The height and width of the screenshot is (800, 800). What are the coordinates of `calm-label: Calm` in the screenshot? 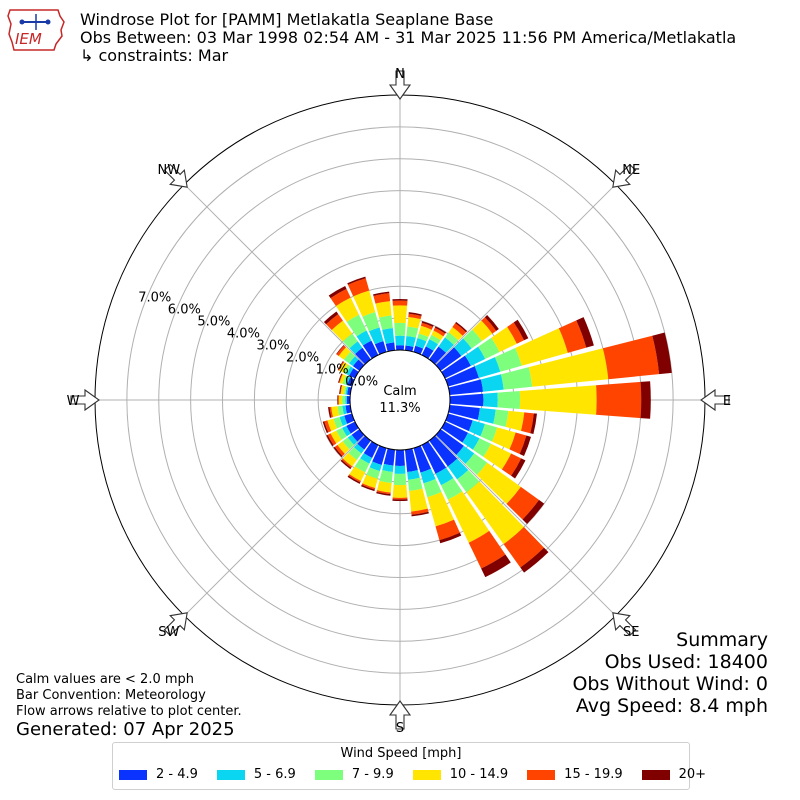 It's located at (399, 391).